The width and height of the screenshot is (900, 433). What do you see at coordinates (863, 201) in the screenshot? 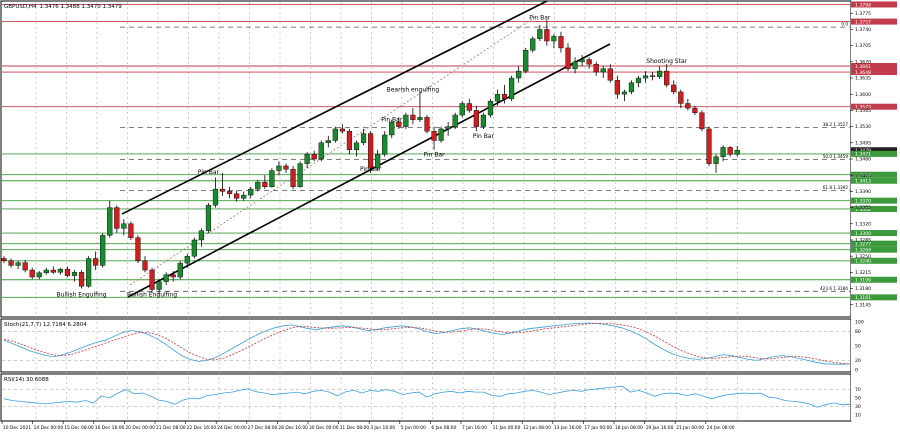
I see `price-tag-text: 1.3370` at bounding box center [863, 201].